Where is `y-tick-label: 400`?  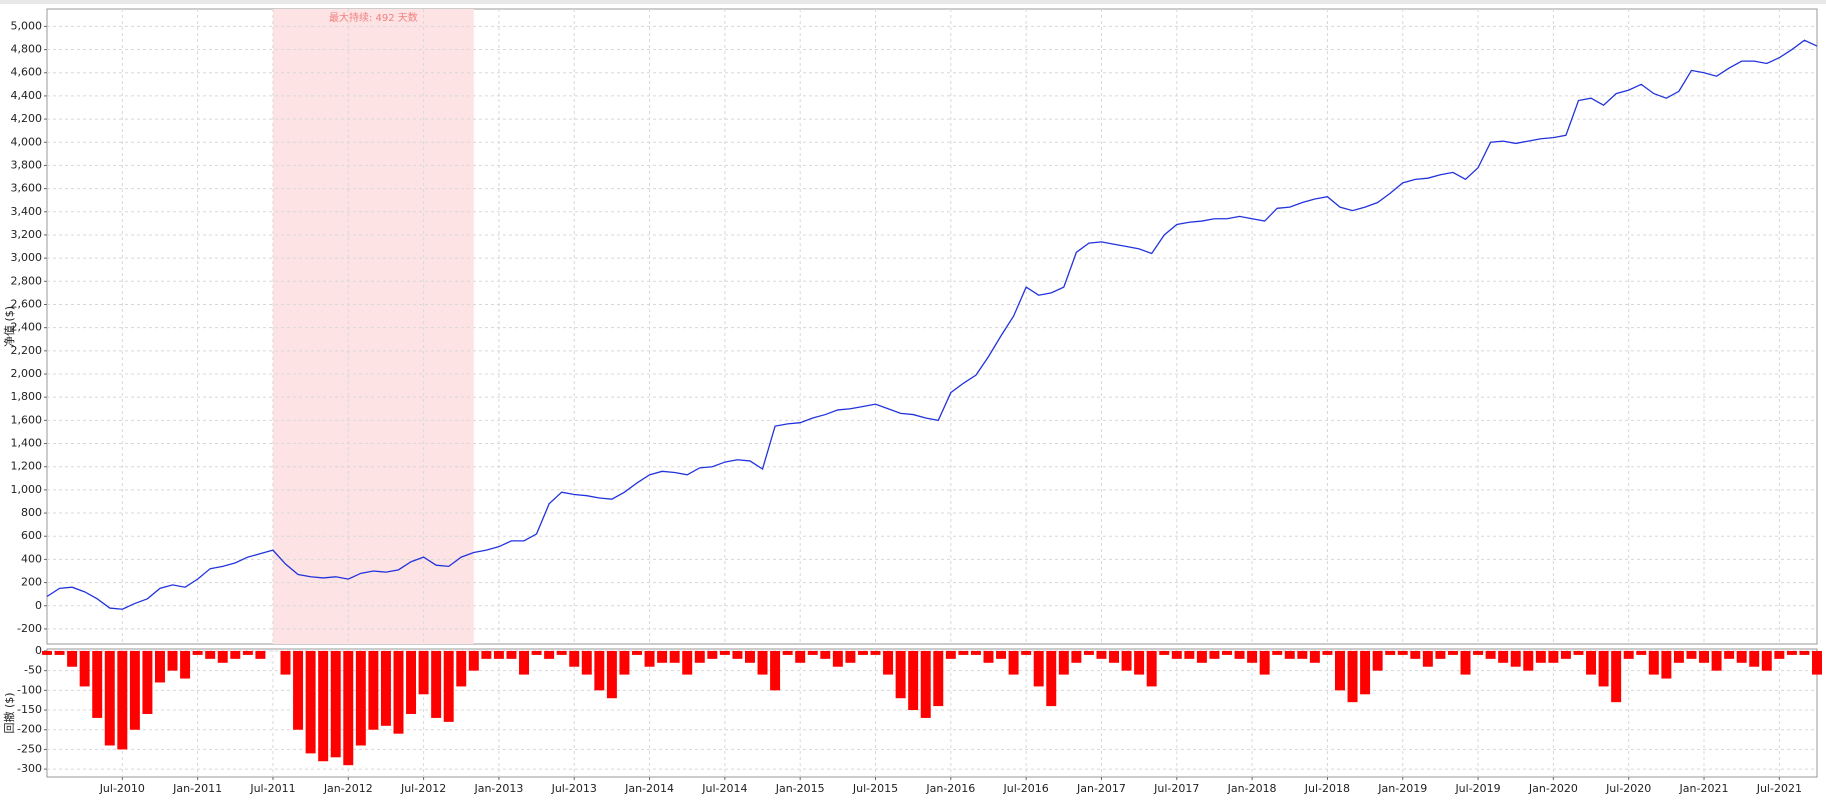
y-tick-label: 400 is located at coordinates (31, 558).